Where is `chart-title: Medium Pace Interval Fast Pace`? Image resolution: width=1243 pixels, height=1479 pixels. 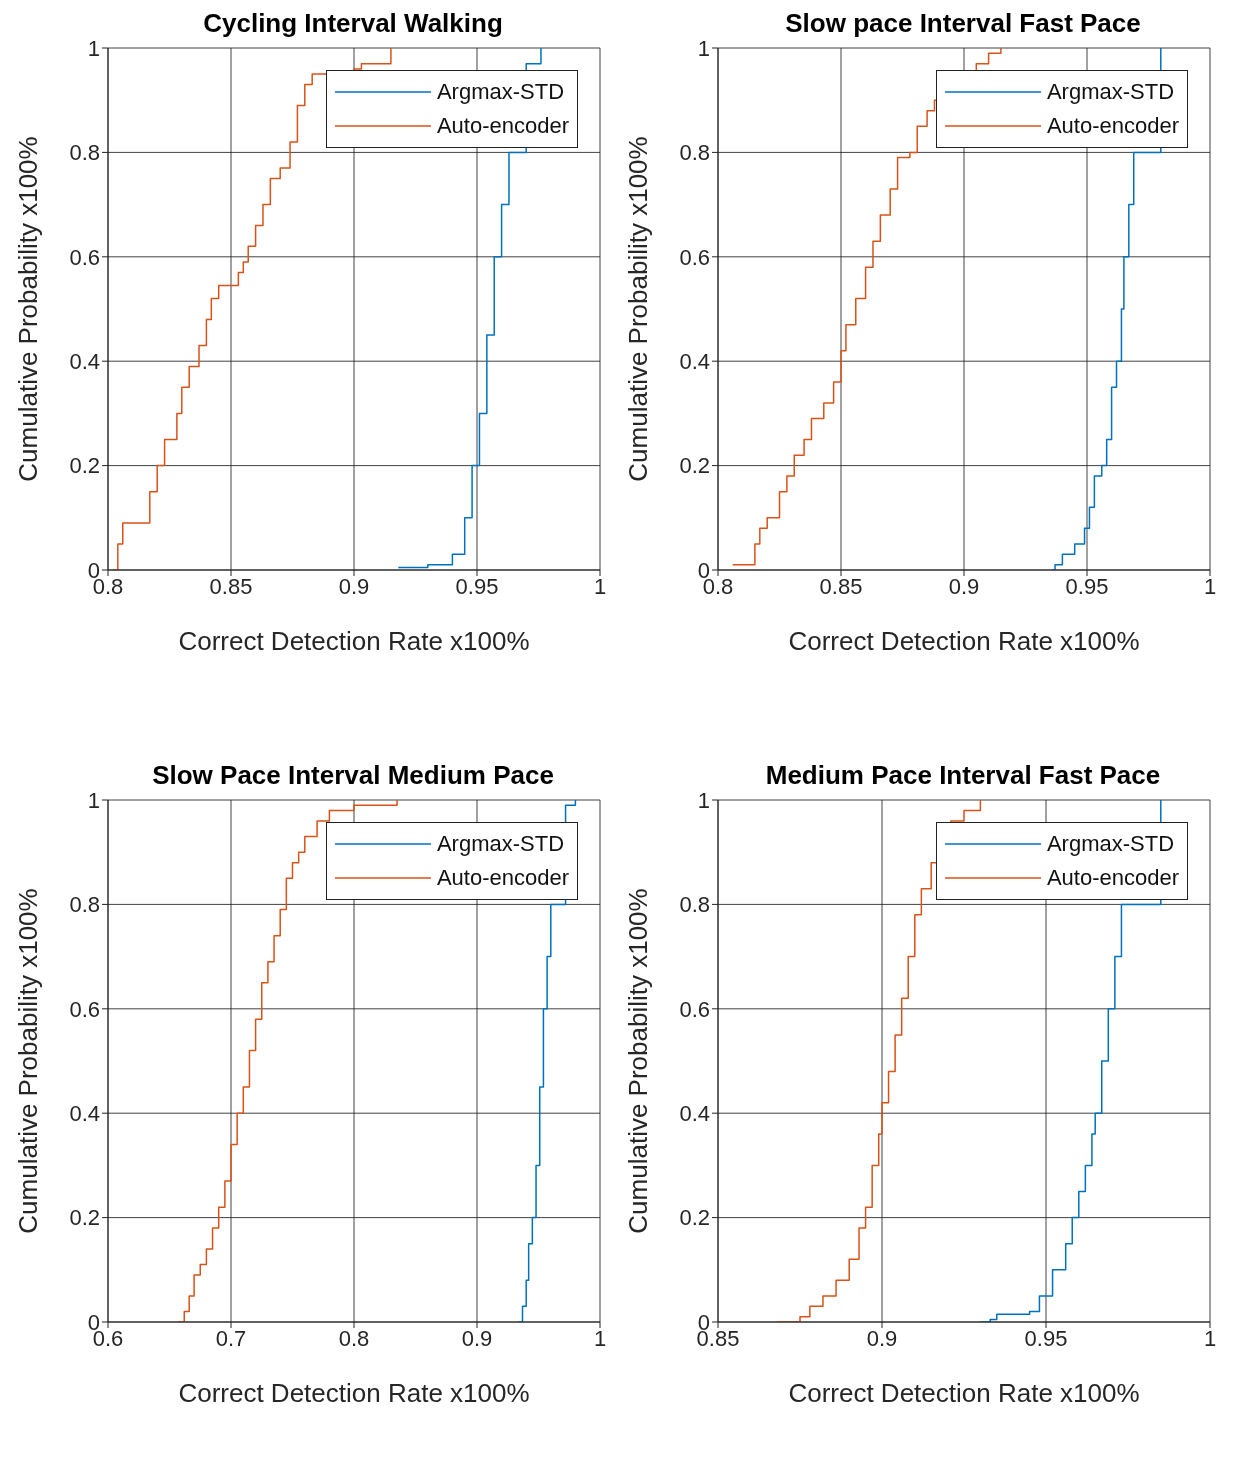
chart-title: Medium Pace Interval Fast Pace is located at coordinates (963, 775).